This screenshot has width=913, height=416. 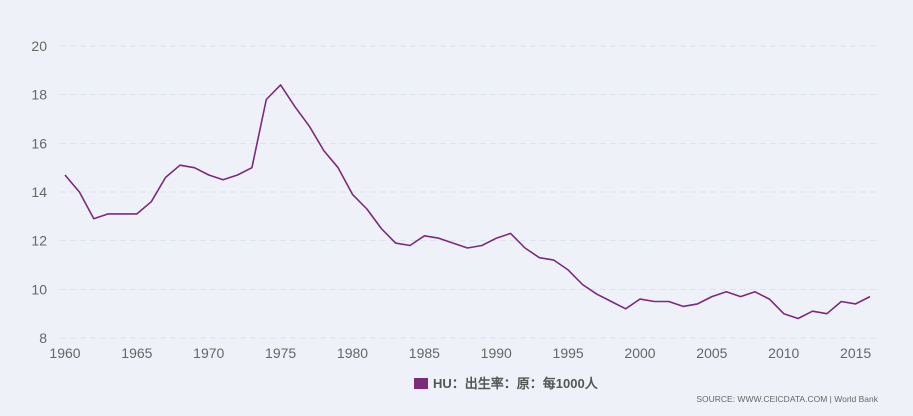 What do you see at coordinates (136, 353) in the screenshot?
I see `x-tick-label: 1965` at bounding box center [136, 353].